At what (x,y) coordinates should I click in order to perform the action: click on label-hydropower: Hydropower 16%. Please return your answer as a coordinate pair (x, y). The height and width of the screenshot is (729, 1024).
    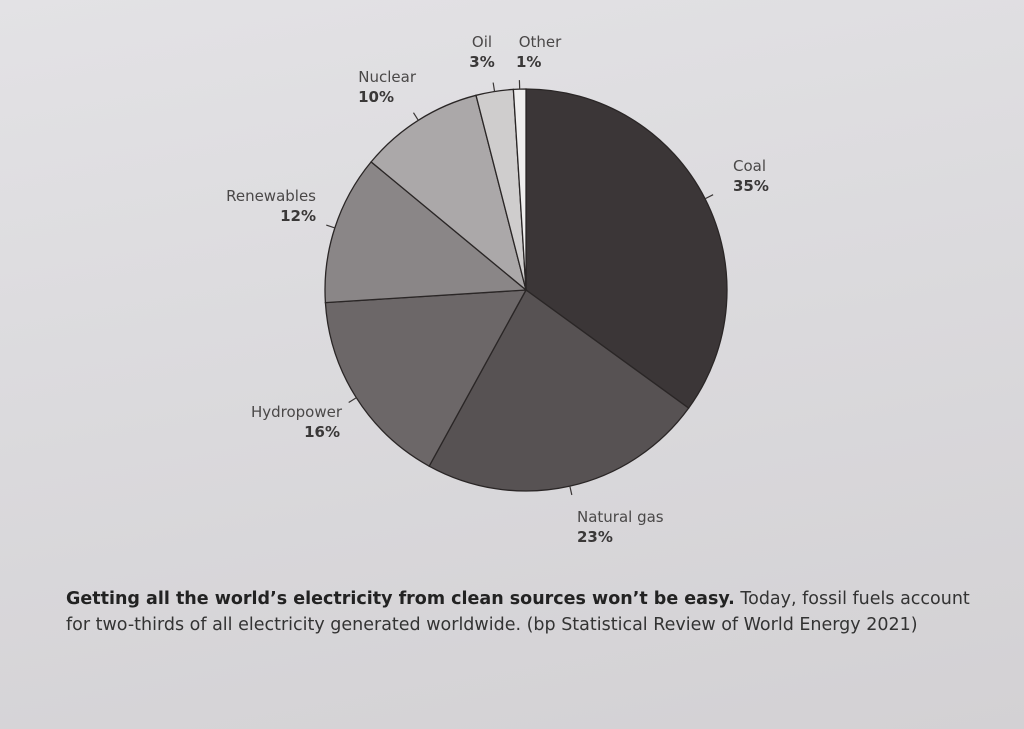
    Looking at the image, I should click on (296, 422).